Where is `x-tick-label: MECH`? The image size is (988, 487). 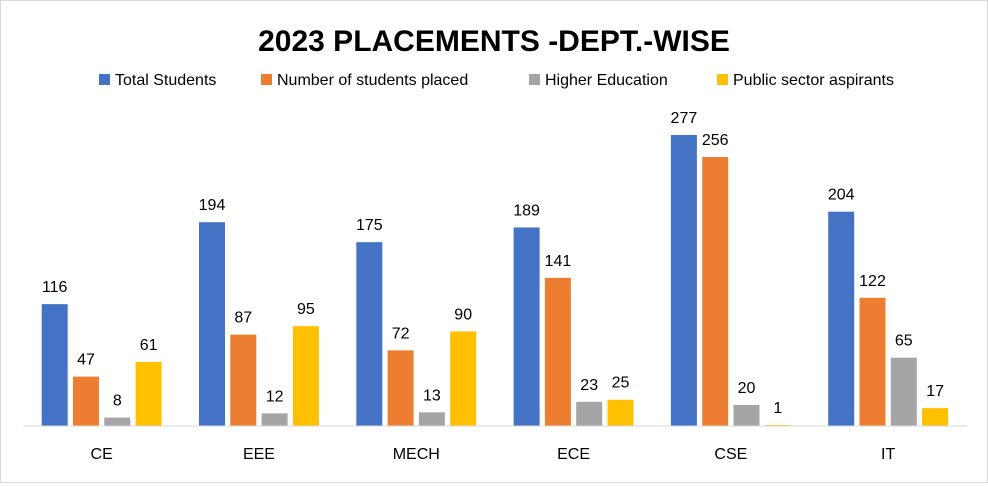
x-tick-label: MECH is located at coordinates (416, 454).